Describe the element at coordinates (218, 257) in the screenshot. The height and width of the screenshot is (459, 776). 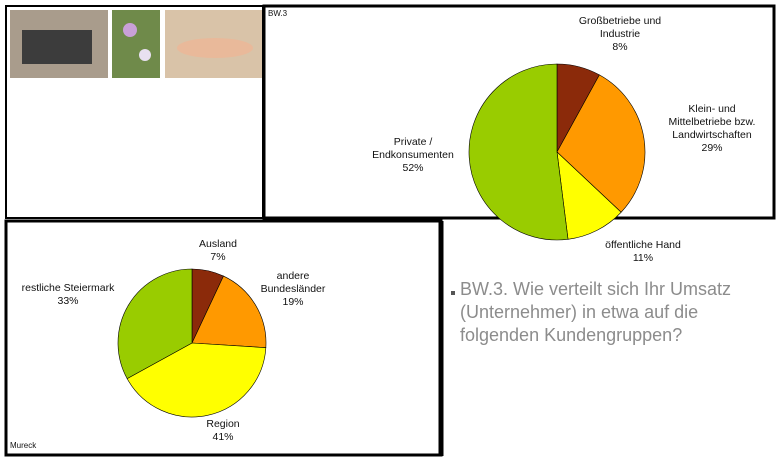
I see `slice-value: 7%` at that location.